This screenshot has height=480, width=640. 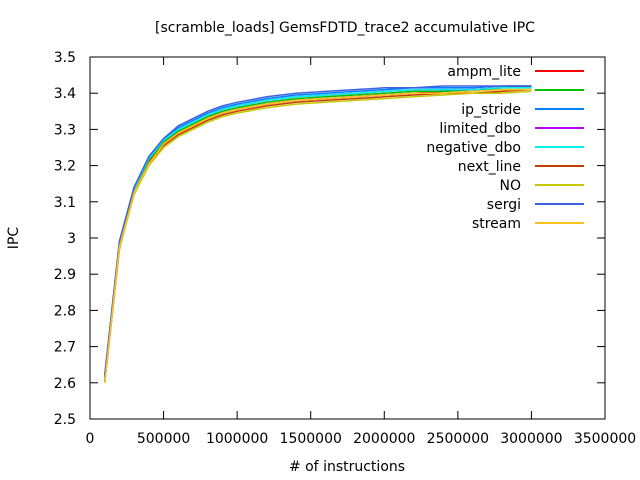 I want to click on y-tick-label: 3.2, so click(x=65, y=167).